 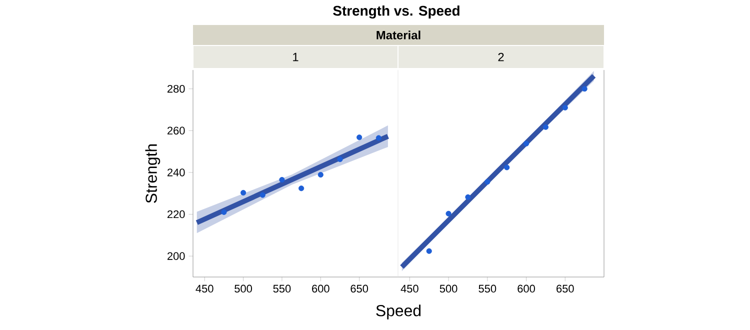 What do you see at coordinates (176, 256) in the screenshot?
I see `y-tick-label: 200` at bounding box center [176, 256].